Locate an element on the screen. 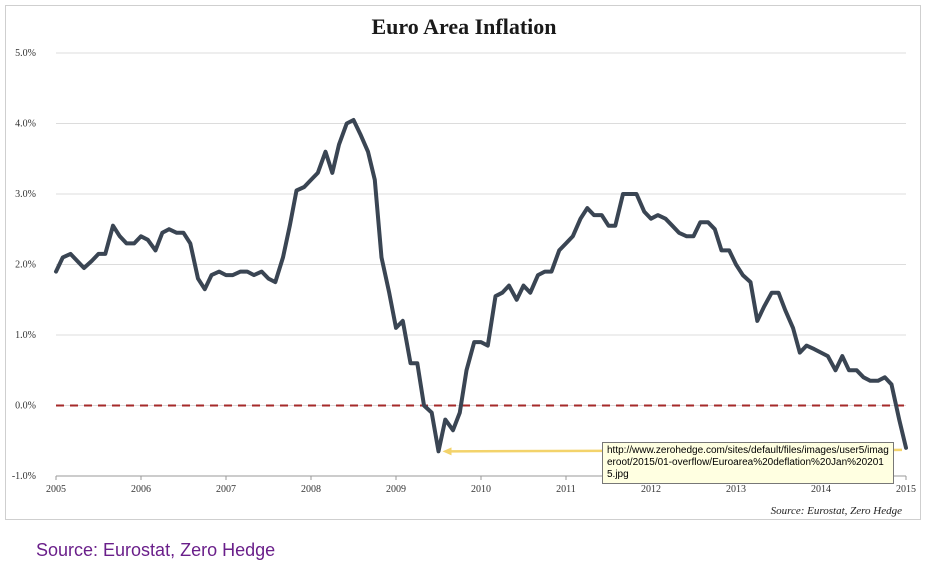 Image resolution: width=927 pixels, height=570 pixels. x-tick-label: 2015 is located at coordinates (906, 489).